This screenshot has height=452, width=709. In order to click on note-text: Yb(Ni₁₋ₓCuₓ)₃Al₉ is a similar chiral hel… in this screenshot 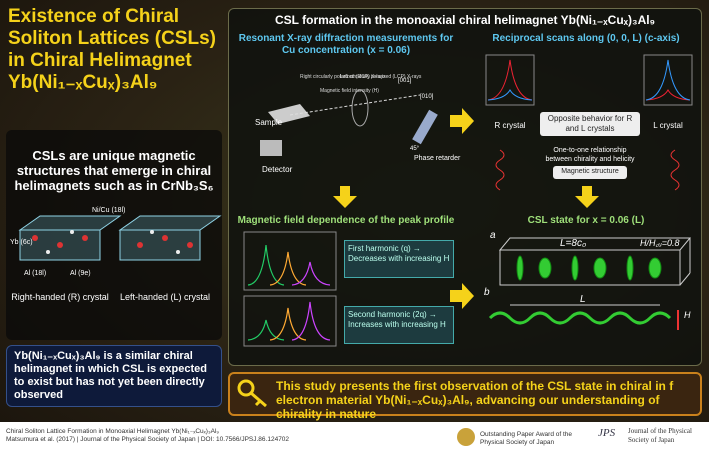, I will do `click(110, 375)`.